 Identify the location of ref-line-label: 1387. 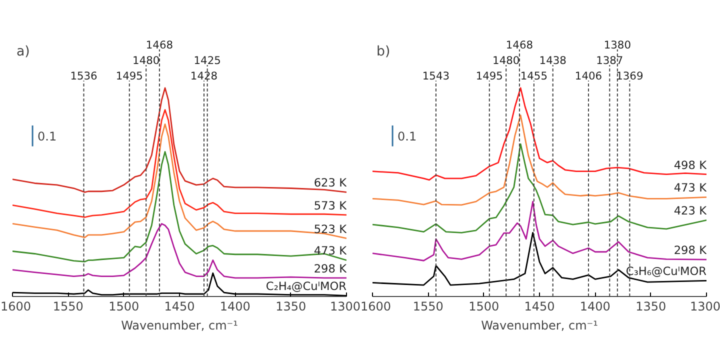
(610, 60).